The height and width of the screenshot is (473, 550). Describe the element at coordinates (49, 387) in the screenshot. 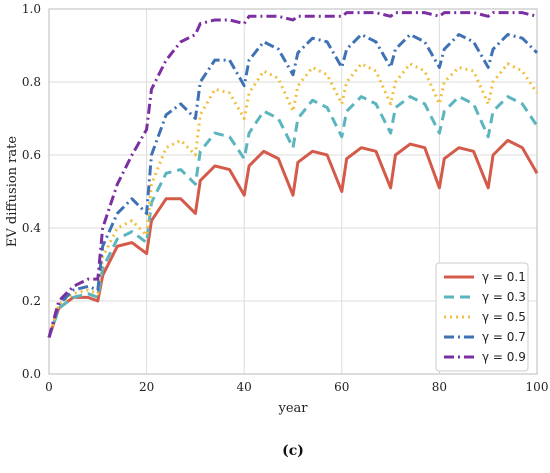

I see `x-tick-label: 0` at that location.